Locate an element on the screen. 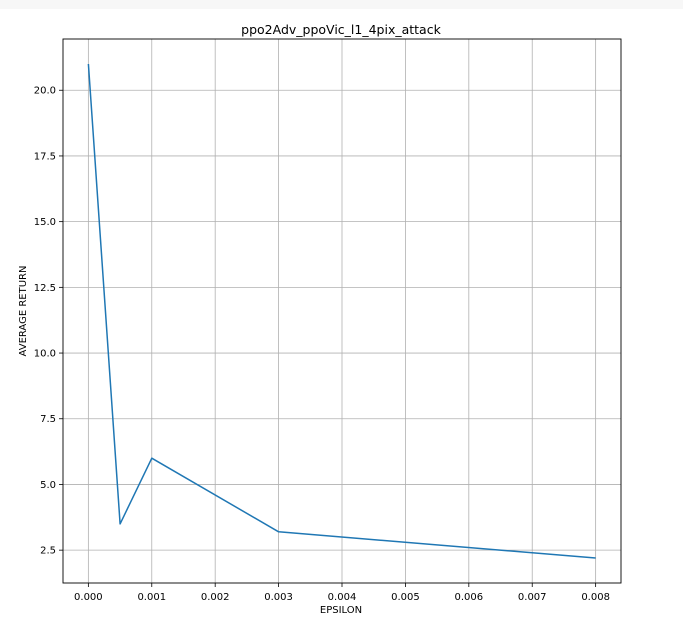 The height and width of the screenshot is (638, 683). x-tick-label: 0.007 is located at coordinates (532, 597).